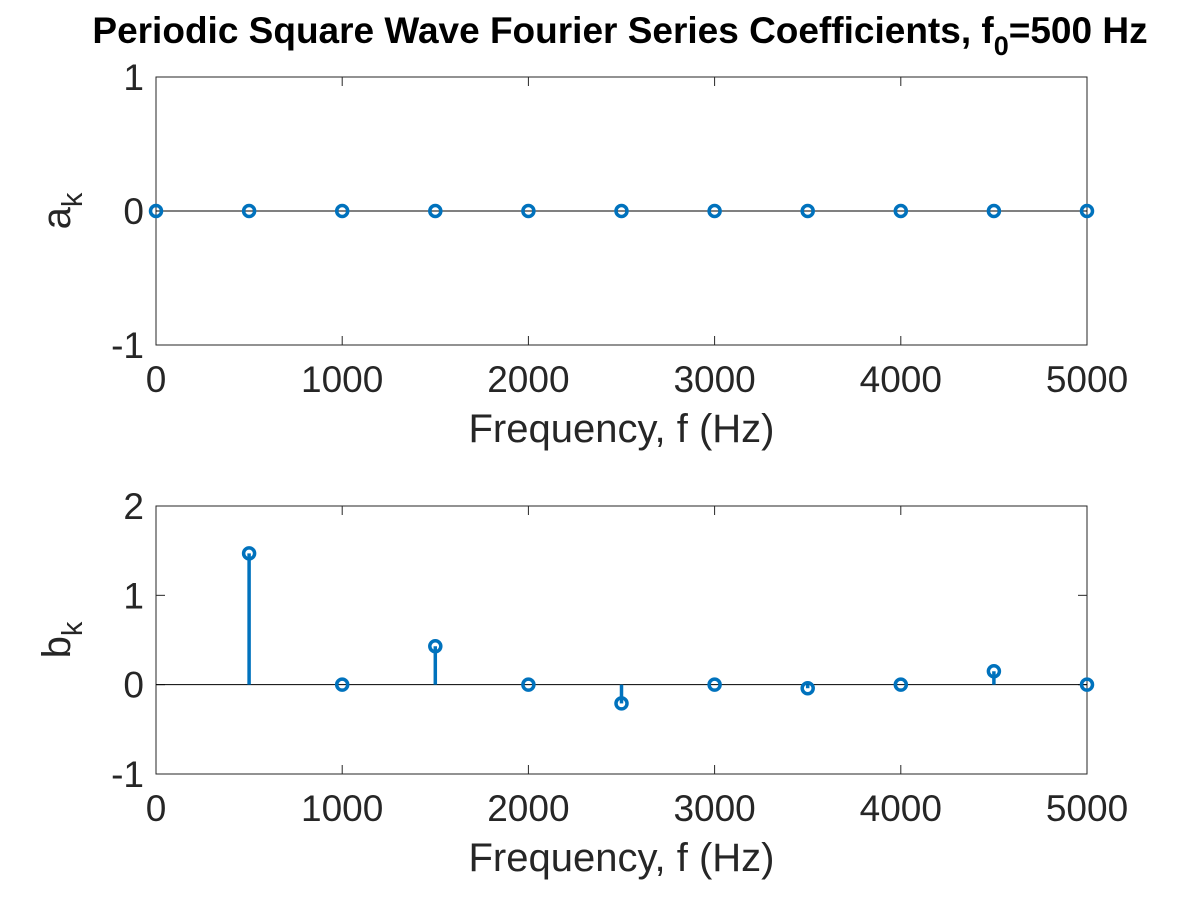 The image size is (1200, 900). I want to click on chart-title-suffix: =500 Hz, so click(1078, 30).